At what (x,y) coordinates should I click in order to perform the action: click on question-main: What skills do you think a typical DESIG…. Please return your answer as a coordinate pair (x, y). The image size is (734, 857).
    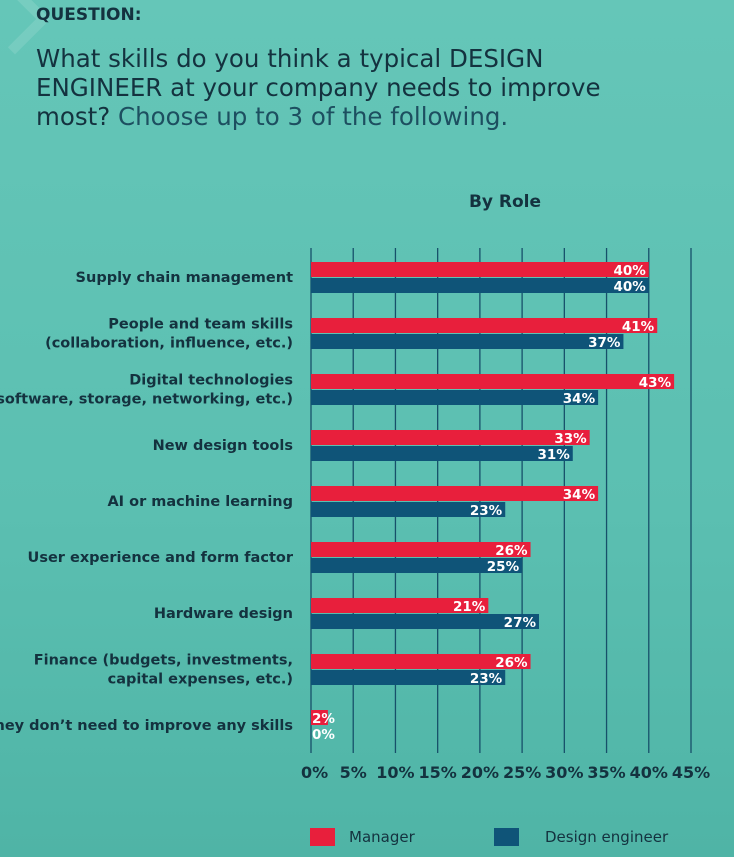
    Looking at the image, I should click on (318, 87).